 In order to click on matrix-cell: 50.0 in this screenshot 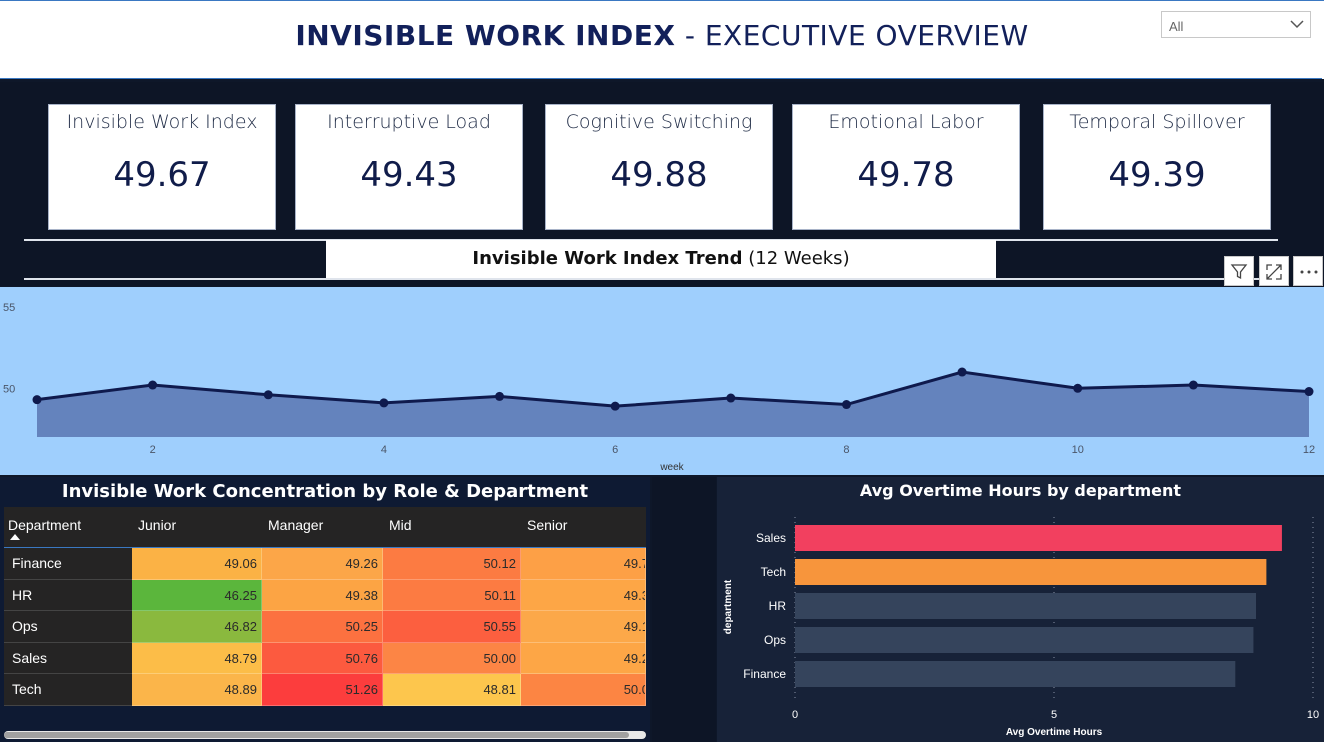, I will do `click(583, 690)`.